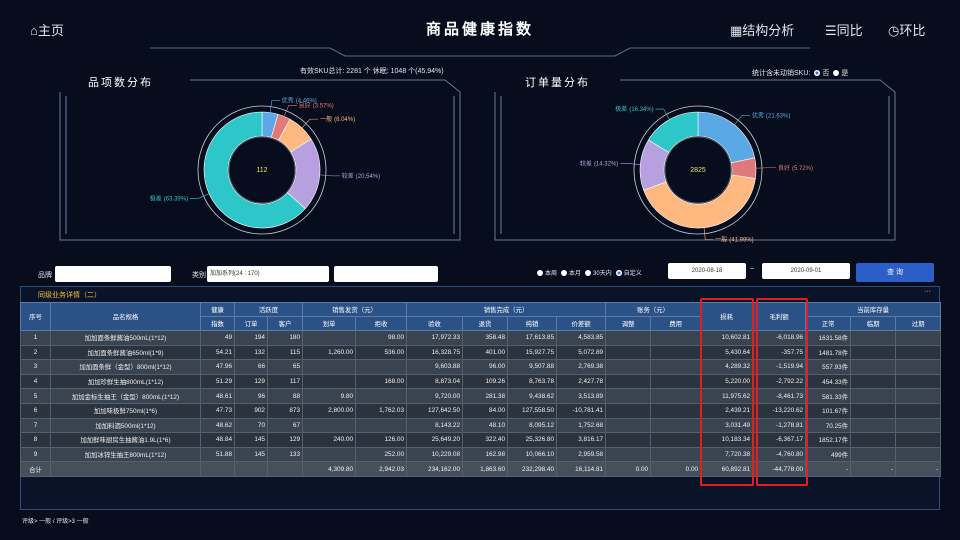 The image size is (960, 540). I want to click on cell: 3,816.17, so click(581, 440).